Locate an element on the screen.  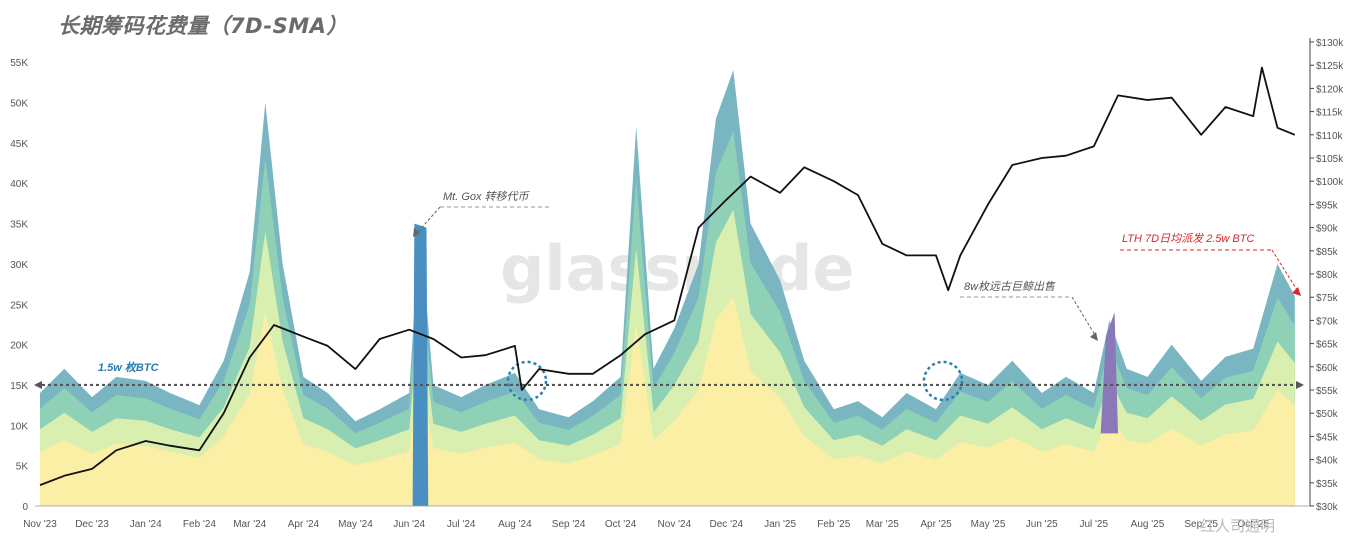
y-right-tick: $85k is located at coordinates (1327, 252).